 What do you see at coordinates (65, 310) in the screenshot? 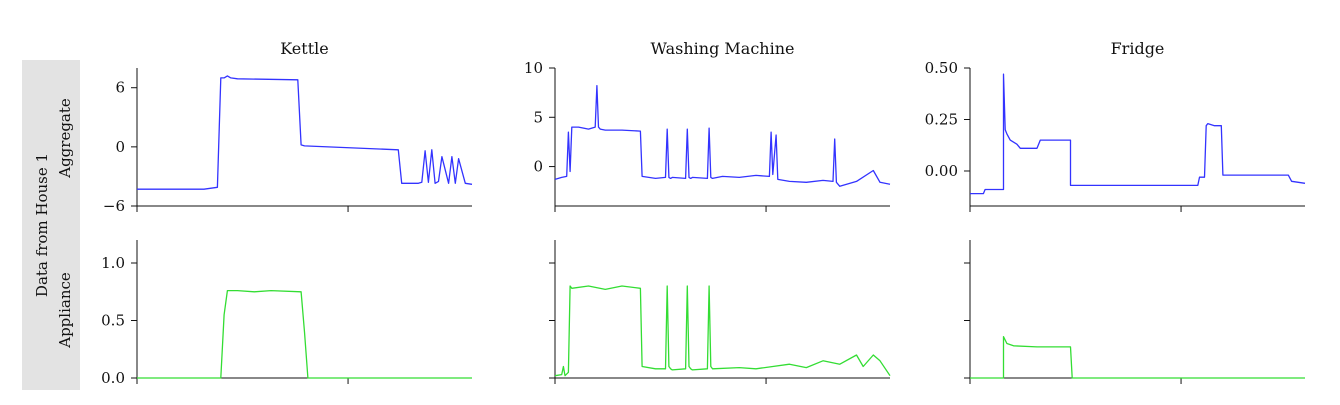
I see `row-header-appliance: Appliance` at bounding box center [65, 310].